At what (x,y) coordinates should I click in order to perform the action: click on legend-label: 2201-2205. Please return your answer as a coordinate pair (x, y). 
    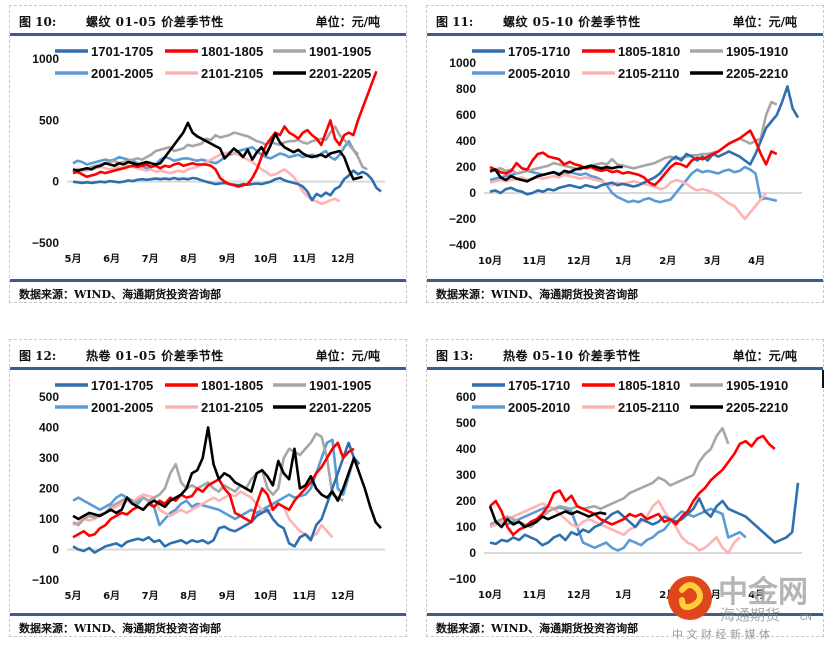
    Looking at the image, I should click on (340, 407).